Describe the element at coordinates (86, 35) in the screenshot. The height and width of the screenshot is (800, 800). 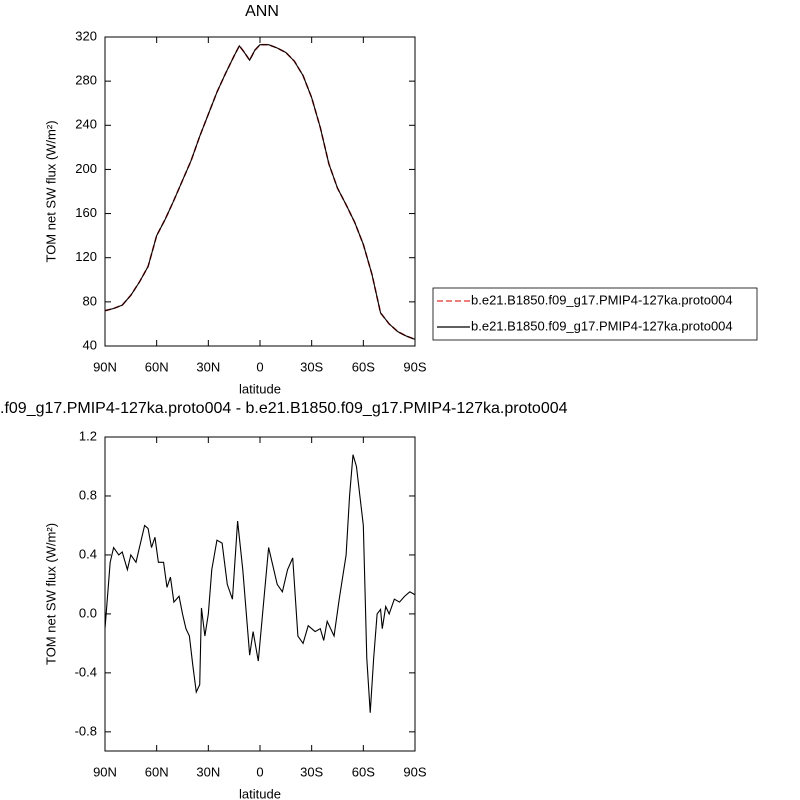
I see `y-tick-label: 320` at that location.